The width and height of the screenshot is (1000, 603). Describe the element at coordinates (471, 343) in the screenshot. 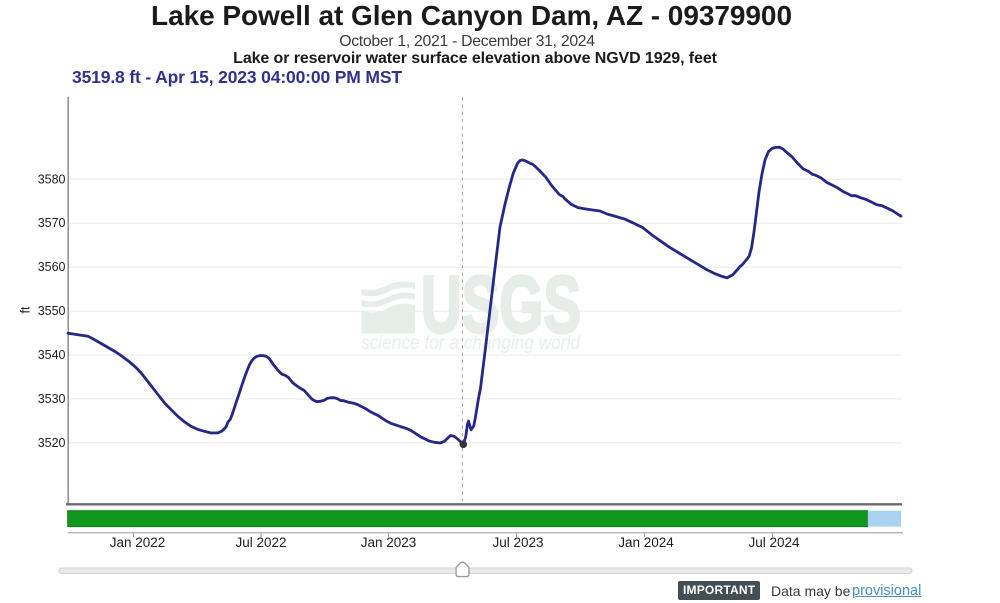

I see `svg-text: science for a changing world` at that location.